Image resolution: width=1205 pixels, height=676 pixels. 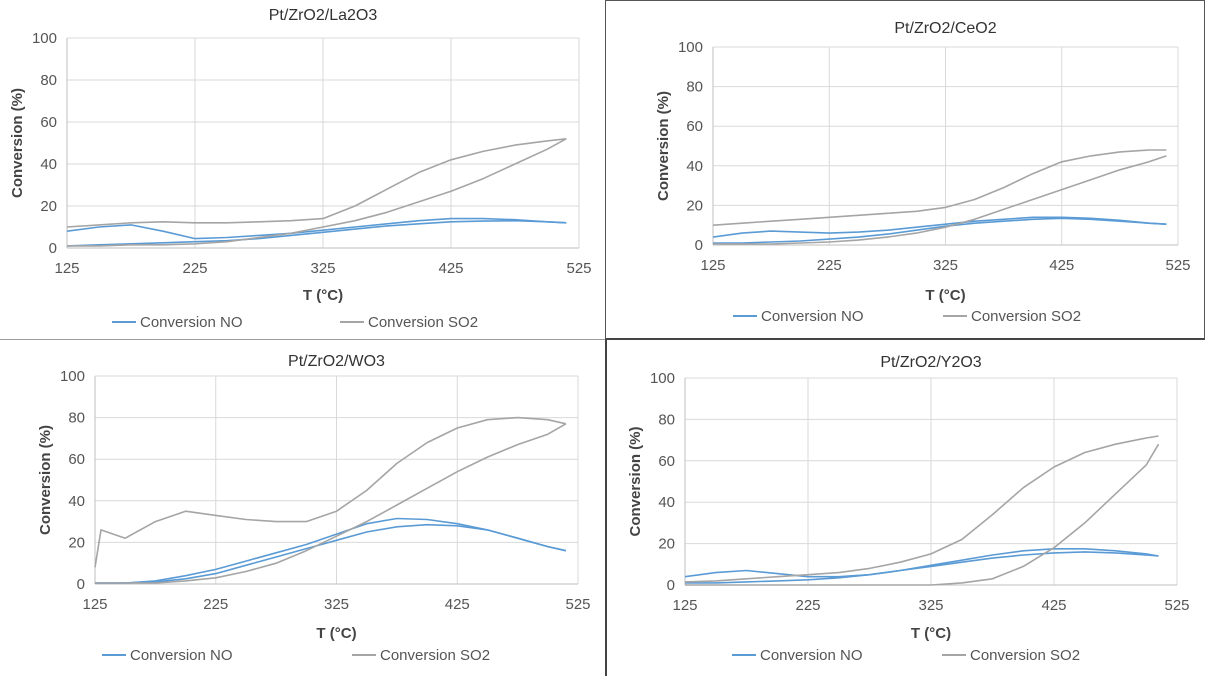 What do you see at coordinates (323, 15) in the screenshot?
I see `chart-title: Pt/ZrO2/La2O3` at bounding box center [323, 15].